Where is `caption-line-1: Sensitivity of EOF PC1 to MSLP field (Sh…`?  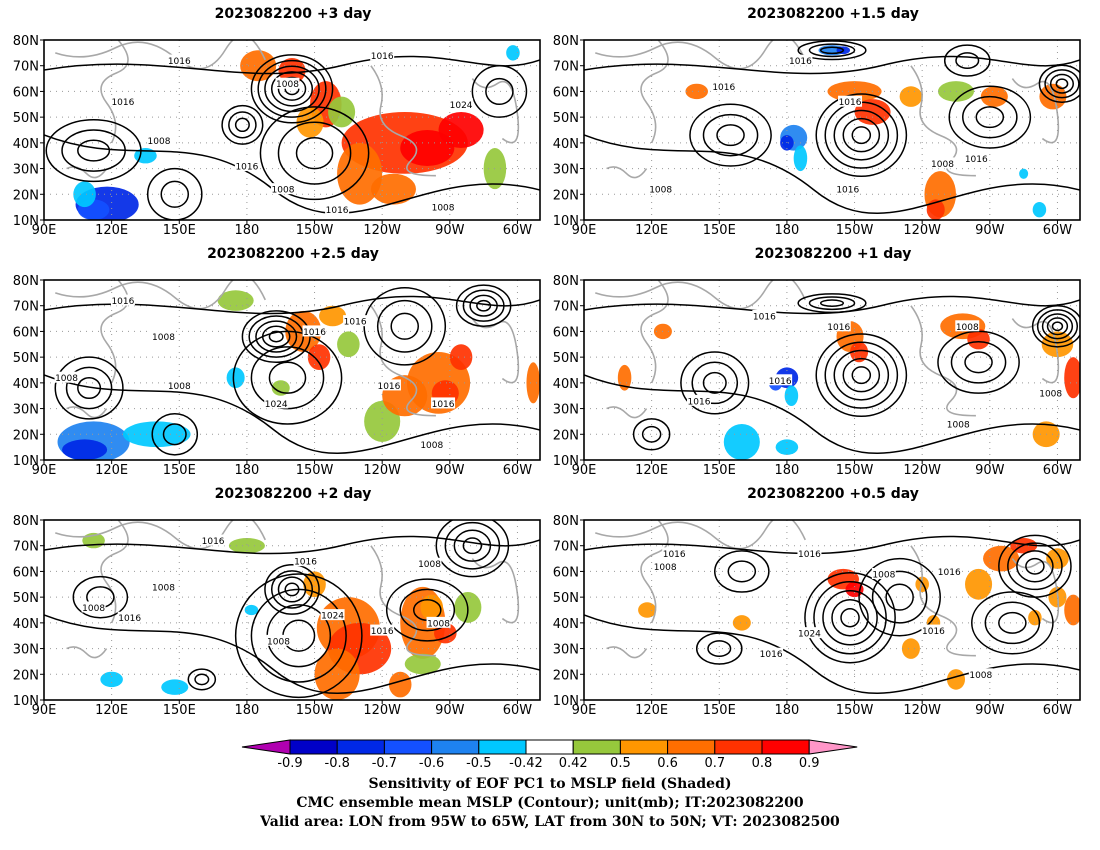 caption-line-1: Sensitivity of EOF PC1 to MSLP field (Sh… is located at coordinates (550, 784).